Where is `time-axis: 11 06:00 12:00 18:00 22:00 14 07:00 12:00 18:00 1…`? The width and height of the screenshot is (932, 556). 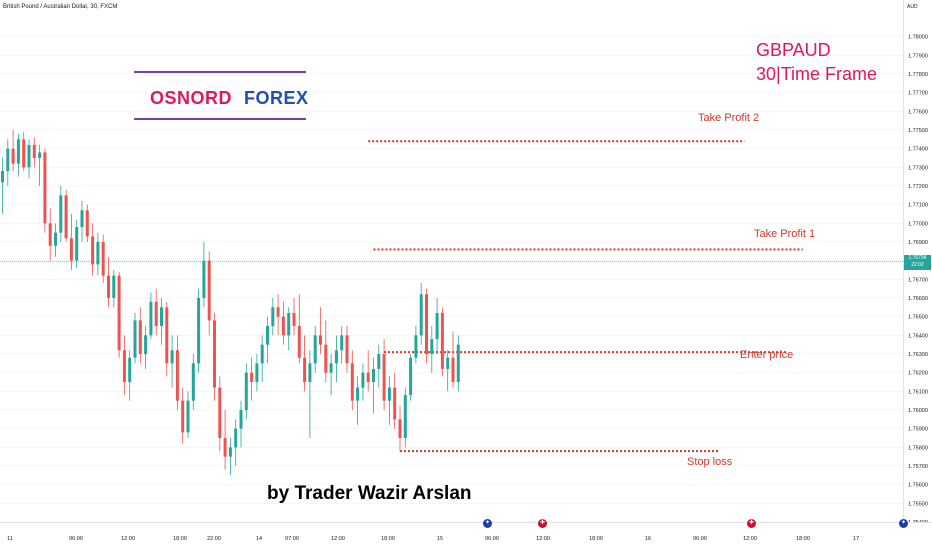
time-axis: 11 06:00 12:00 18:00 22:00 14 07:00 12:00 18:00 1… is located at coordinates (466, 536).